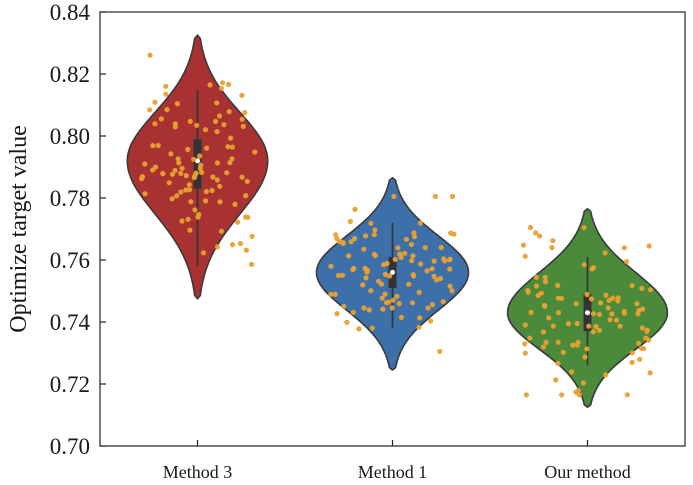 The image size is (693, 485). I want to click on y-tick-label: 0.84, so click(70, 12).